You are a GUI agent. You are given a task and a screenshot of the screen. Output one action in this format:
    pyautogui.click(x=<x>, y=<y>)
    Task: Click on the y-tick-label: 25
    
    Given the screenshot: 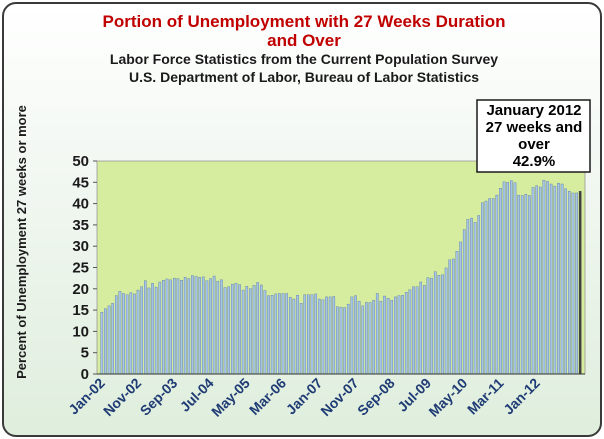 What is the action you would take?
    pyautogui.click(x=80, y=268)
    